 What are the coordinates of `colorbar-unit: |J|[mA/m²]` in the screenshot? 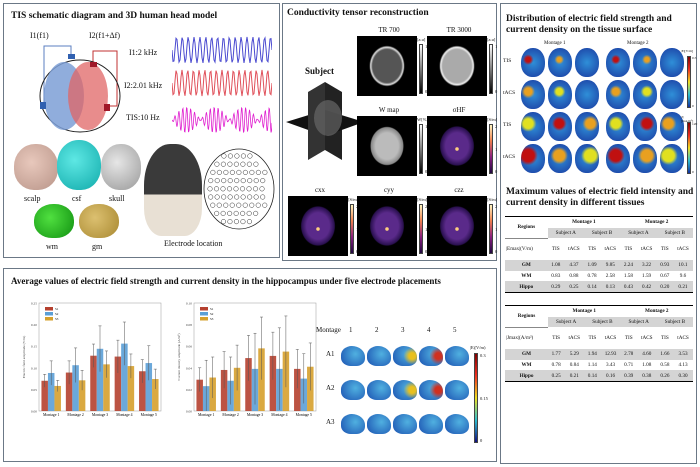 It's located at (687, 119).